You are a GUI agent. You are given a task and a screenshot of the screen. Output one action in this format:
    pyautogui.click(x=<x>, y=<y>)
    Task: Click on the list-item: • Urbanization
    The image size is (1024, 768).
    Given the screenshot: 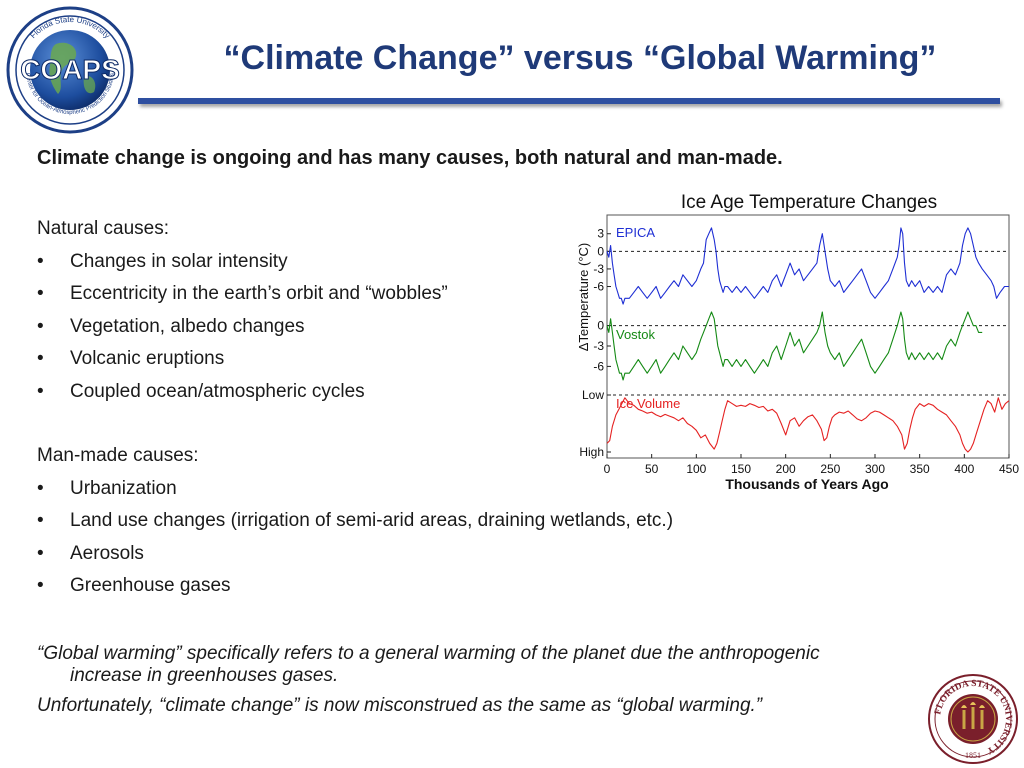 What is the action you would take?
    pyautogui.click(x=355, y=489)
    